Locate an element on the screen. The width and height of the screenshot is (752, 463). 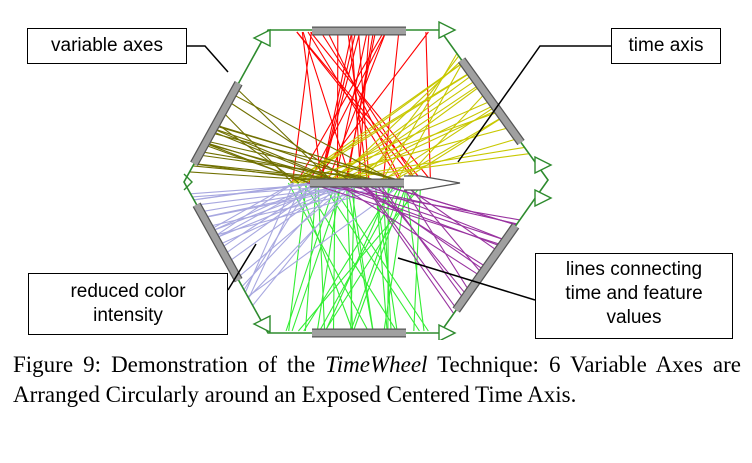
leader-lines-connecting is located at coordinates (466, 279).